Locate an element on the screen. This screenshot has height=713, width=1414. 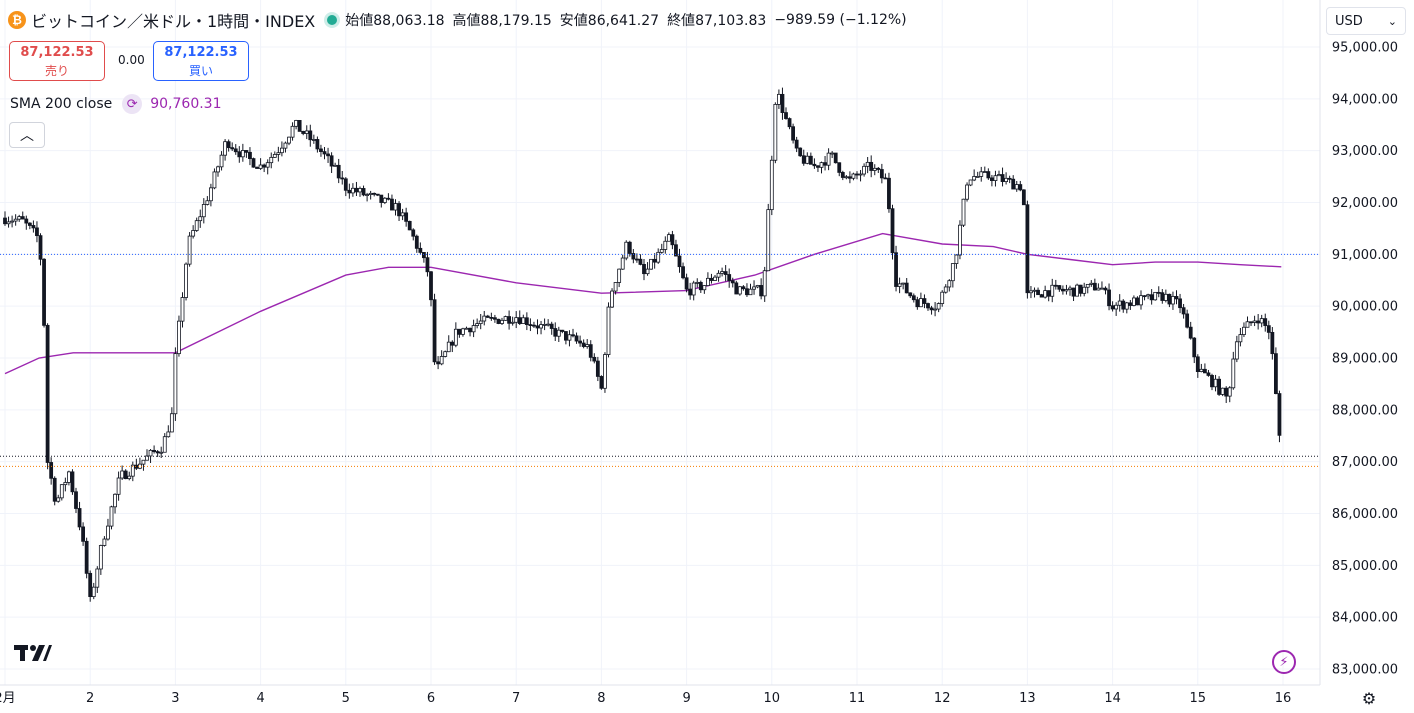
gear-icon: ⚙ is located at coordinates (1369, 698).